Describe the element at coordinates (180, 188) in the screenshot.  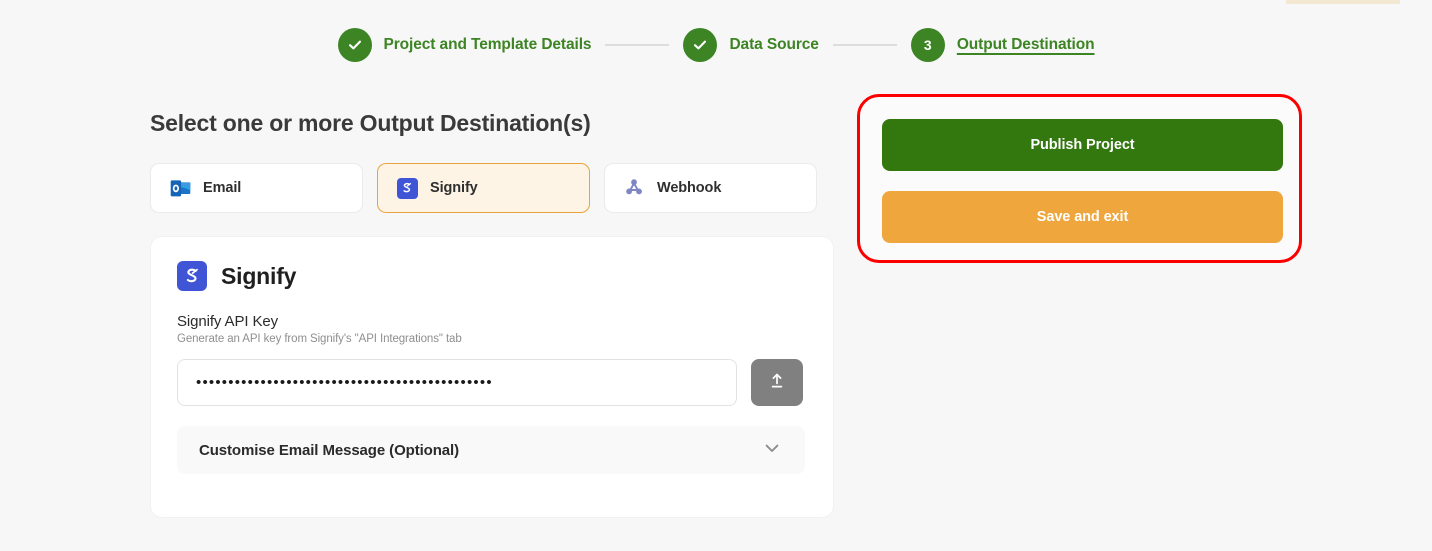
I see `outlook-icon` at that location.